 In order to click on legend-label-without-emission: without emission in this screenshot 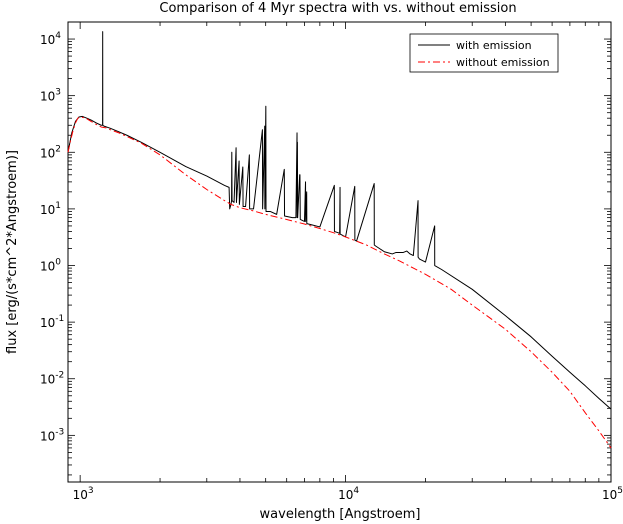, I will do `click(503, 62)`.